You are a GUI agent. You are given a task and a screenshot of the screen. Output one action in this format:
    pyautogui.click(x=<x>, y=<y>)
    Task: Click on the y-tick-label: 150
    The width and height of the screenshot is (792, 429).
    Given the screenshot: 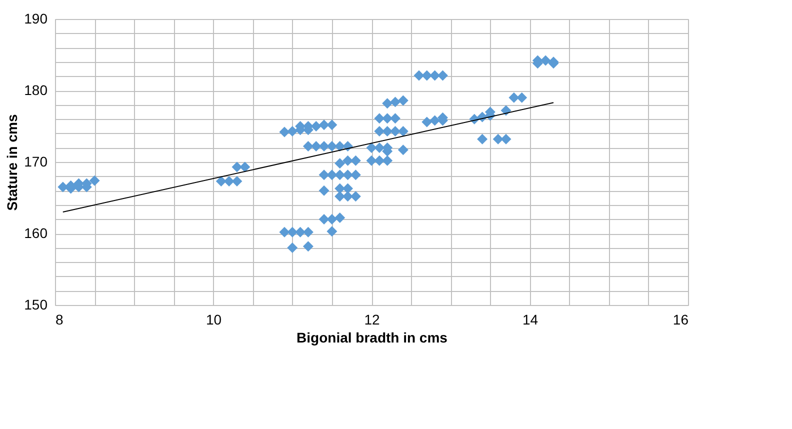 What is the action you would take?
    pyautogui.click(x=36, y=304)
    